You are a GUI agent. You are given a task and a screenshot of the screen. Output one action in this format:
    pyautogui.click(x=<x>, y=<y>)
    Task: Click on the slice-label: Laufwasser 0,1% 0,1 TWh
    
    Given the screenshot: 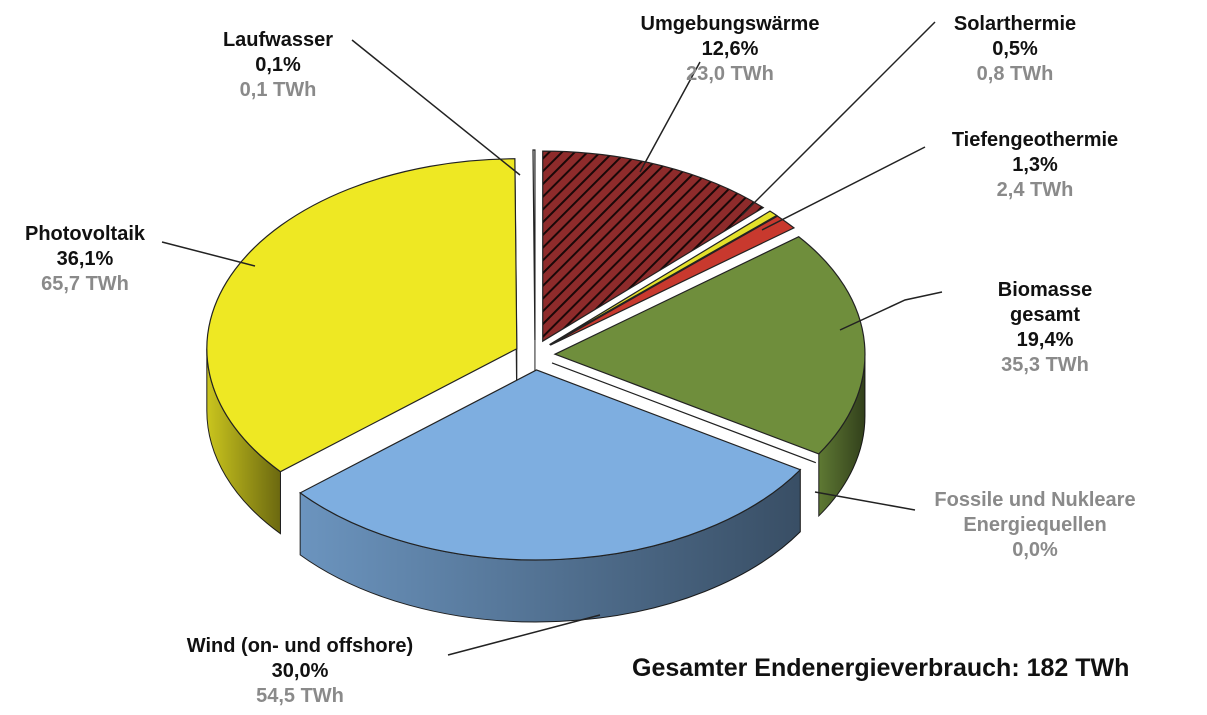 What is the action you would take?
    pyautogui.click(x=278, y=65)
    